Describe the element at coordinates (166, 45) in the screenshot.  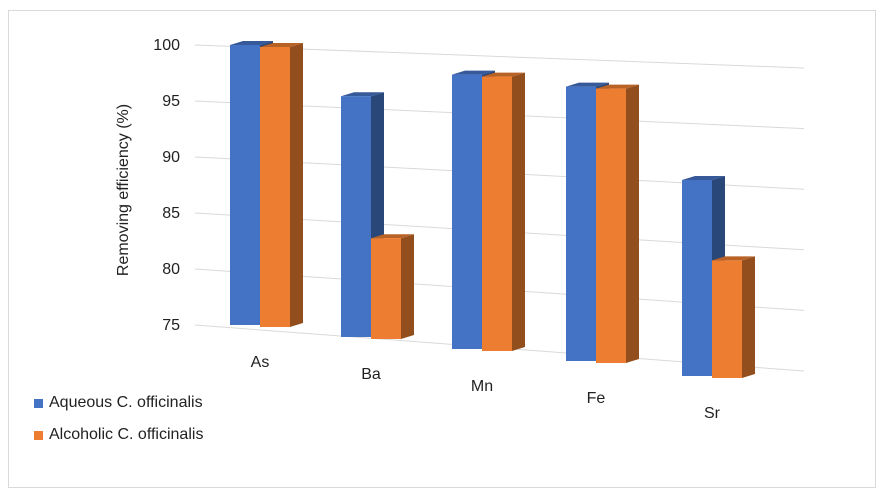
I see `y-tick-label: 100` at that location.